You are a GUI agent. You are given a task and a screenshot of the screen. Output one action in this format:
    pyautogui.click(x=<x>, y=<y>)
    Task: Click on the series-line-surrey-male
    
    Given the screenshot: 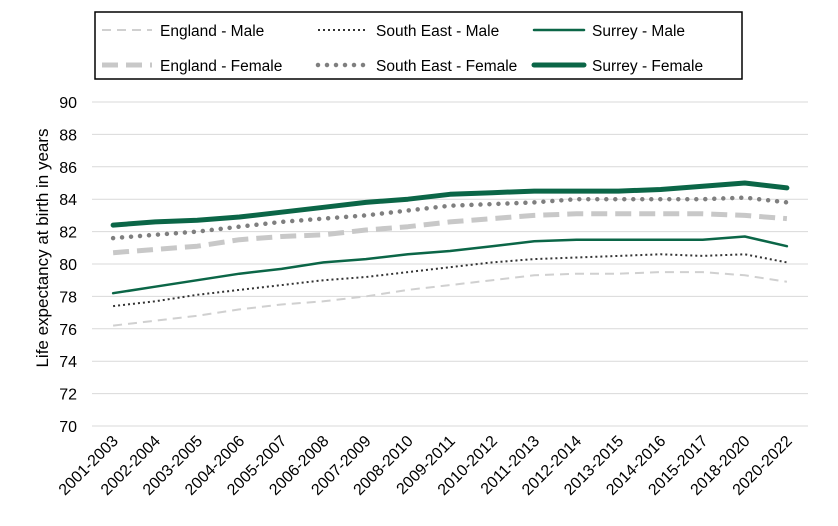 What is the action you would take?
    pyautogui.click(x=450, y=265)
    